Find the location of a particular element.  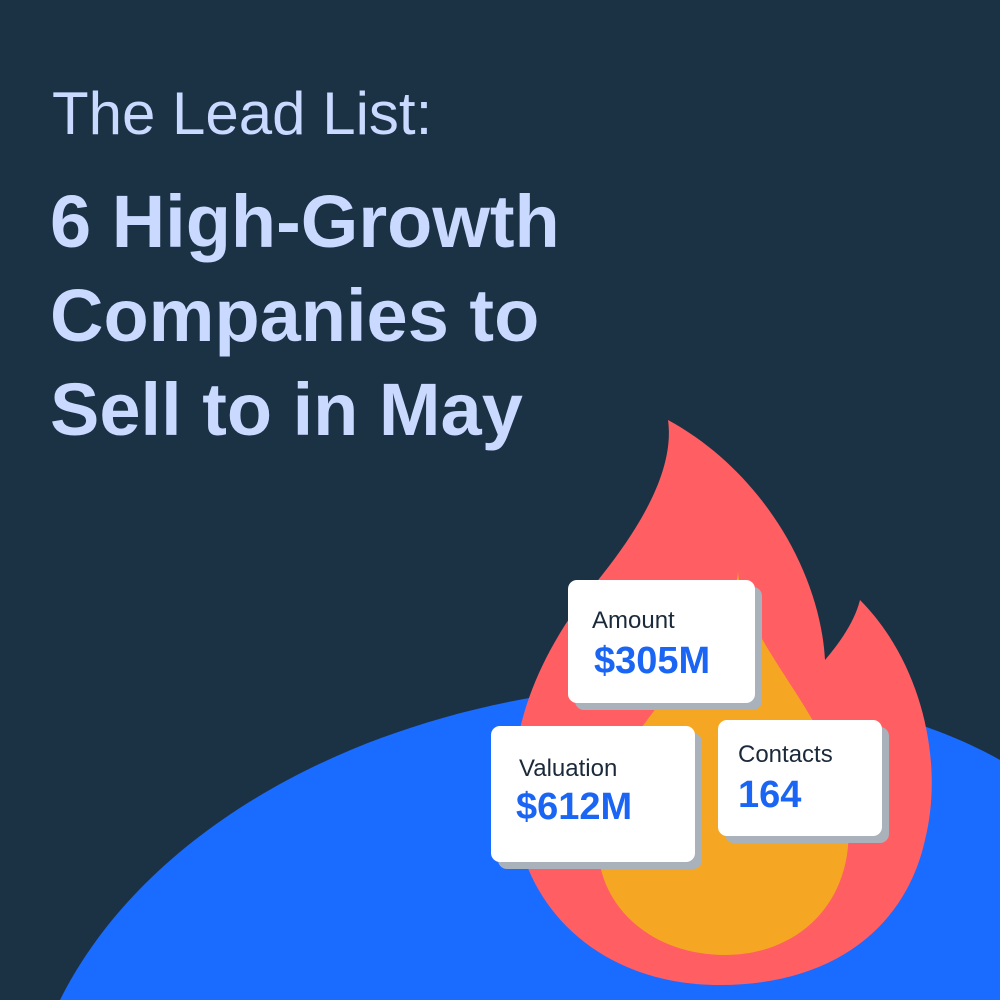

valuation-label: Valuation is located at coordinates (568, 768).